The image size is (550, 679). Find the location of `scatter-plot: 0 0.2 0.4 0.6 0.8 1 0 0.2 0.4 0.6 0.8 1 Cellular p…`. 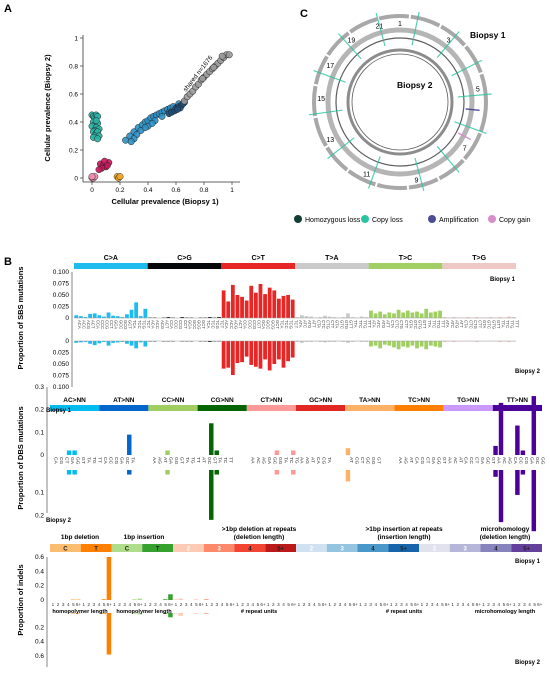

scatter-plot: 0 0.2 0.4 0.6 0.8 1 0 0.2 0.4 0.6 0.8 1 Cellular p… is located at coordinates (141, 120).